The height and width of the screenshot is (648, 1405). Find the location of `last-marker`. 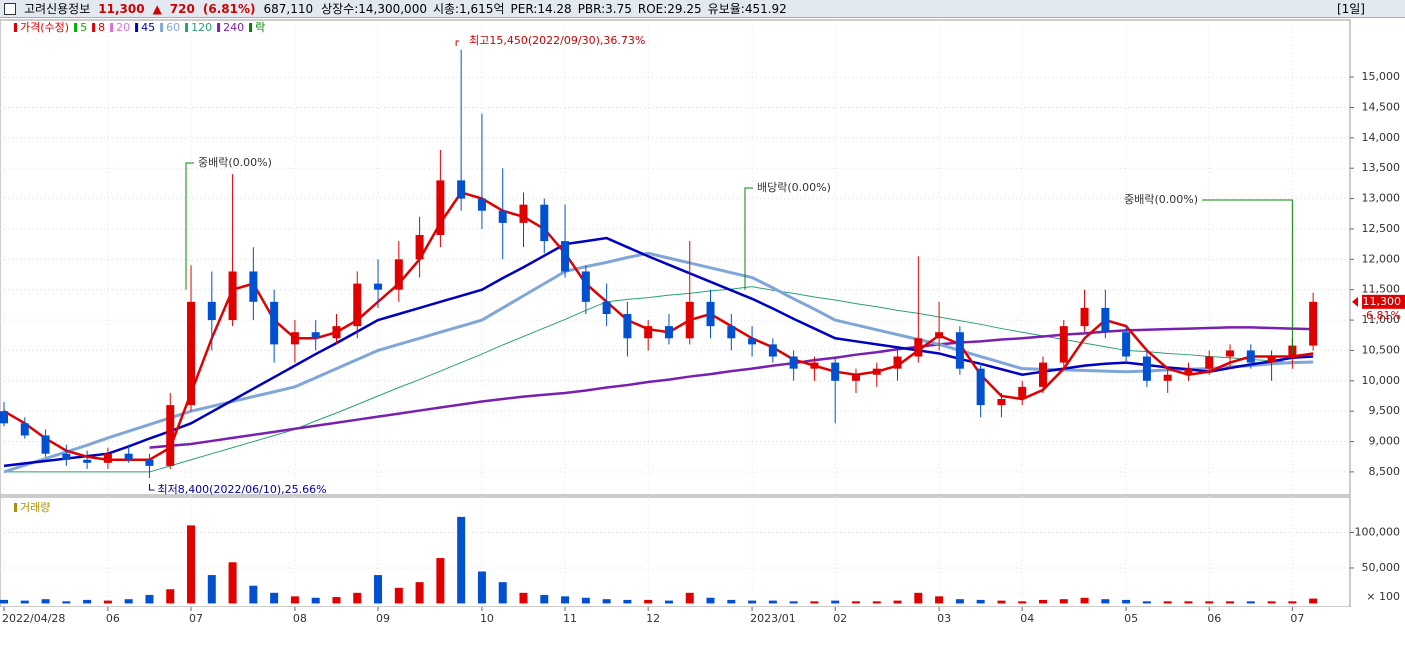

last-marker is located at coordinates (1355, 301).